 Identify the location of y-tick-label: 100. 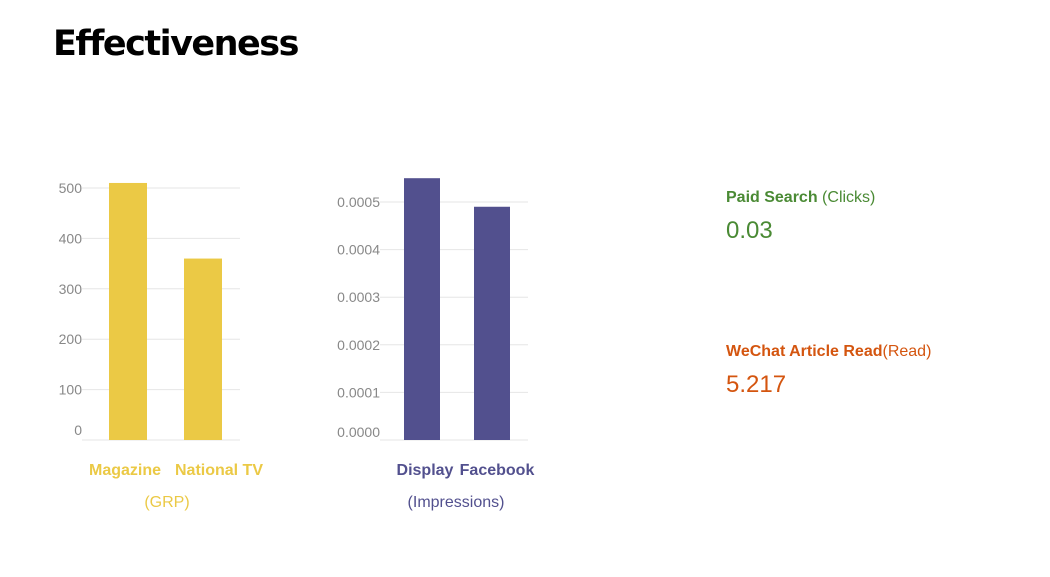
(71, 390).